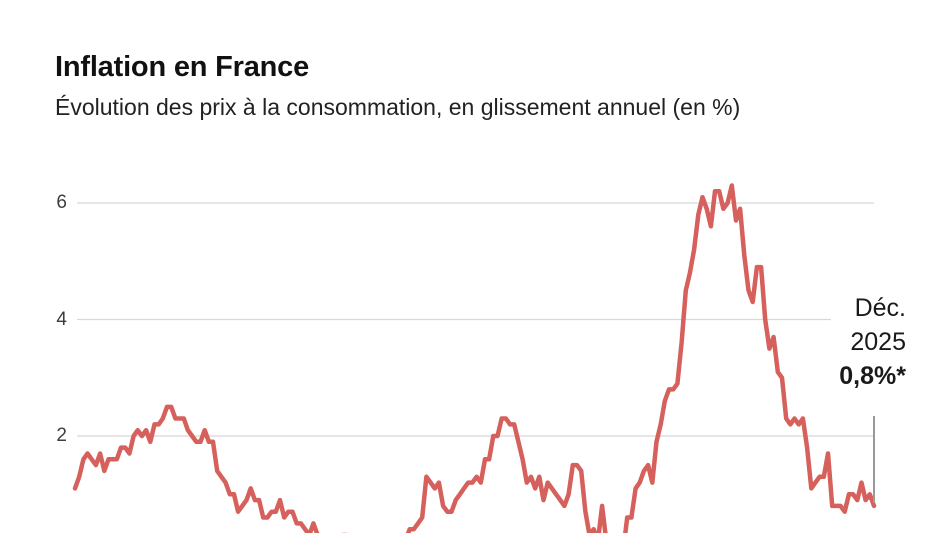  I want to click on endpoint-annotation: Déc. 2025 0,8%*, so click(868, 342).